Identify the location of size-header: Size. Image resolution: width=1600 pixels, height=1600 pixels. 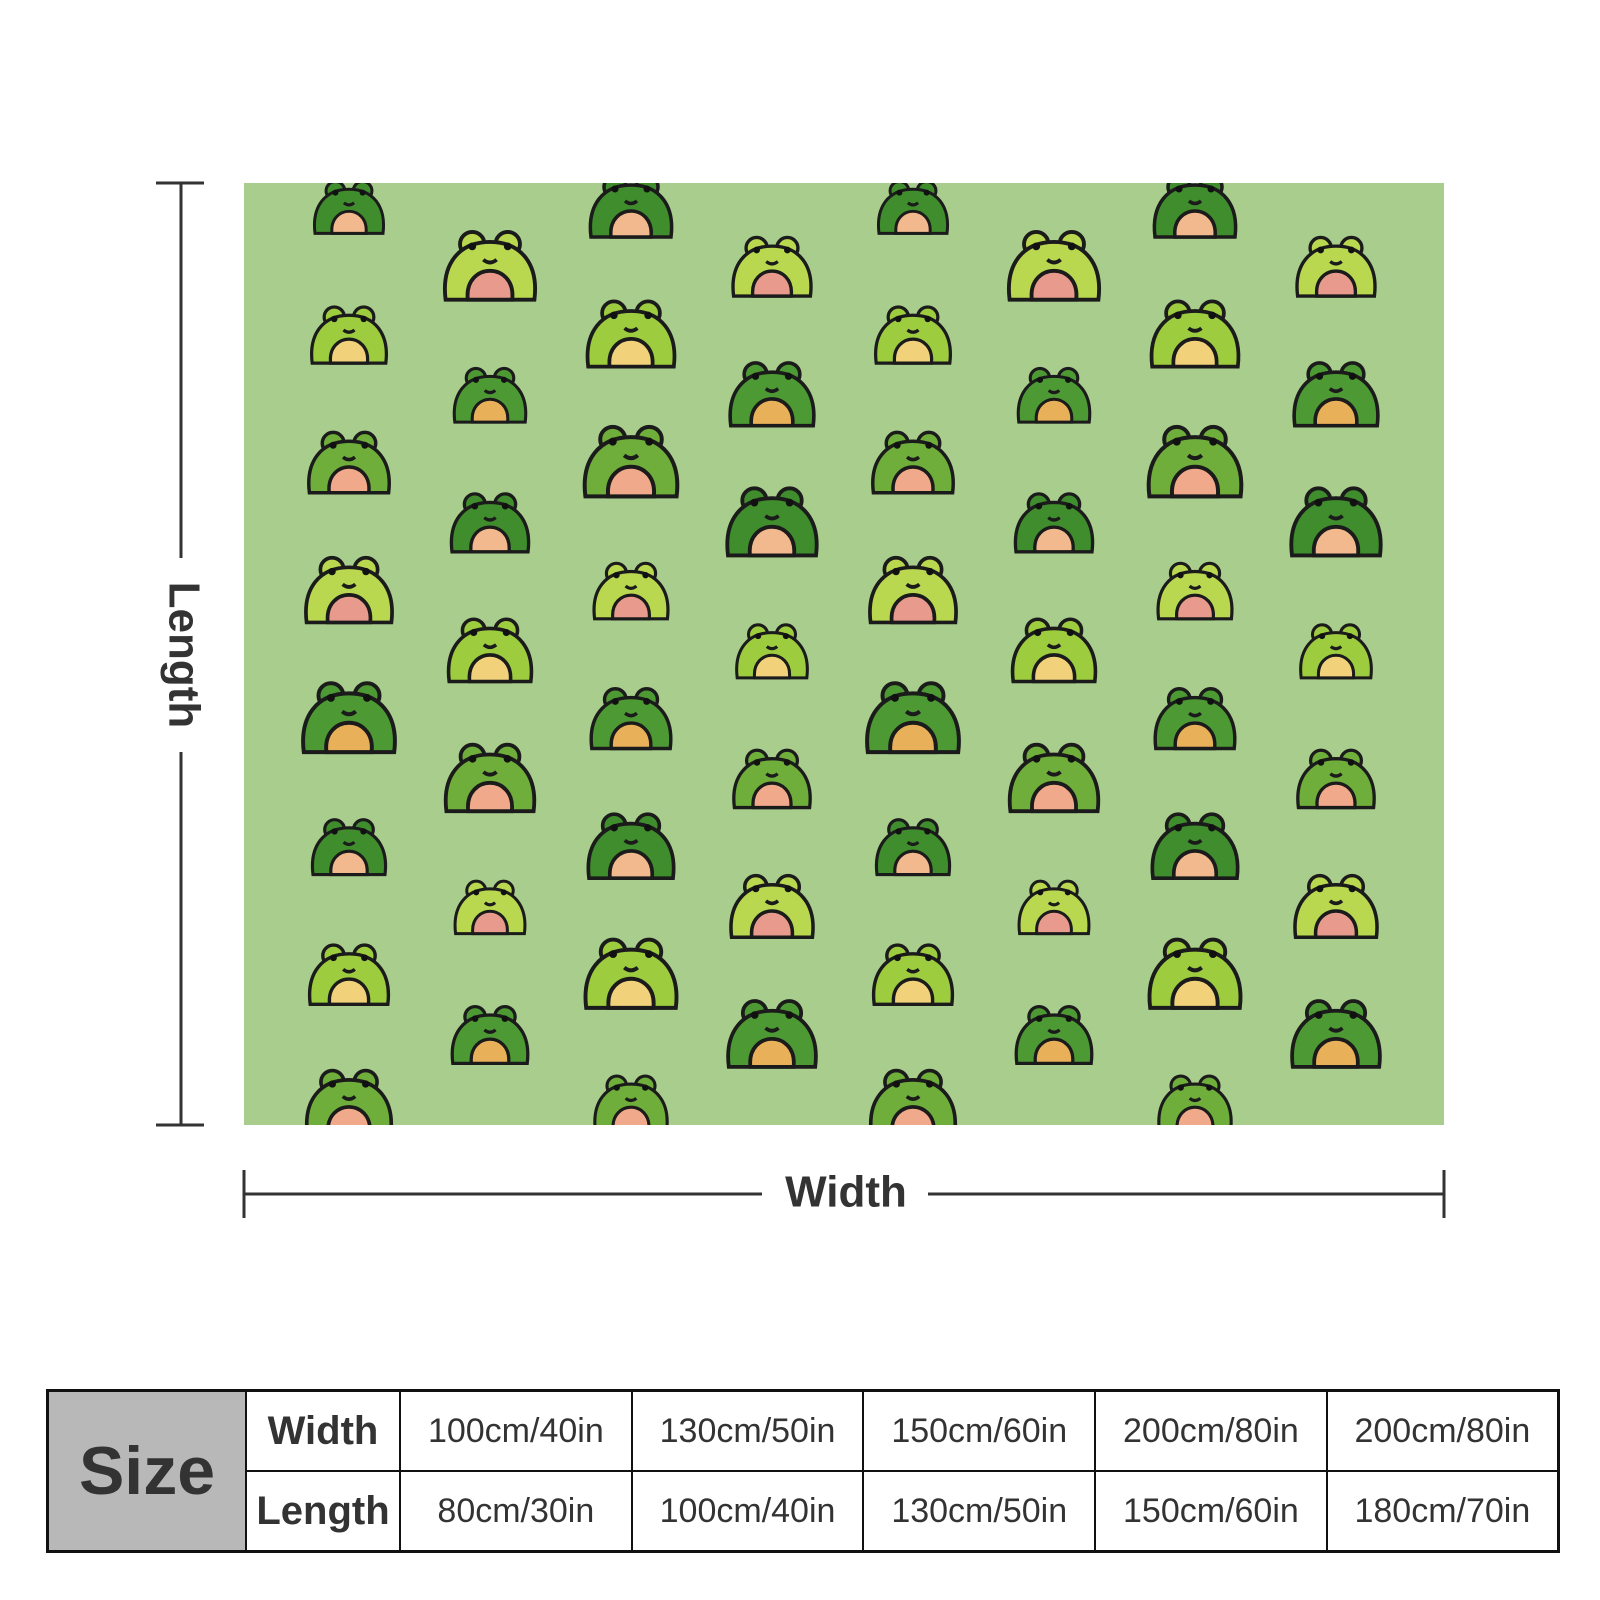
(146, 1471).